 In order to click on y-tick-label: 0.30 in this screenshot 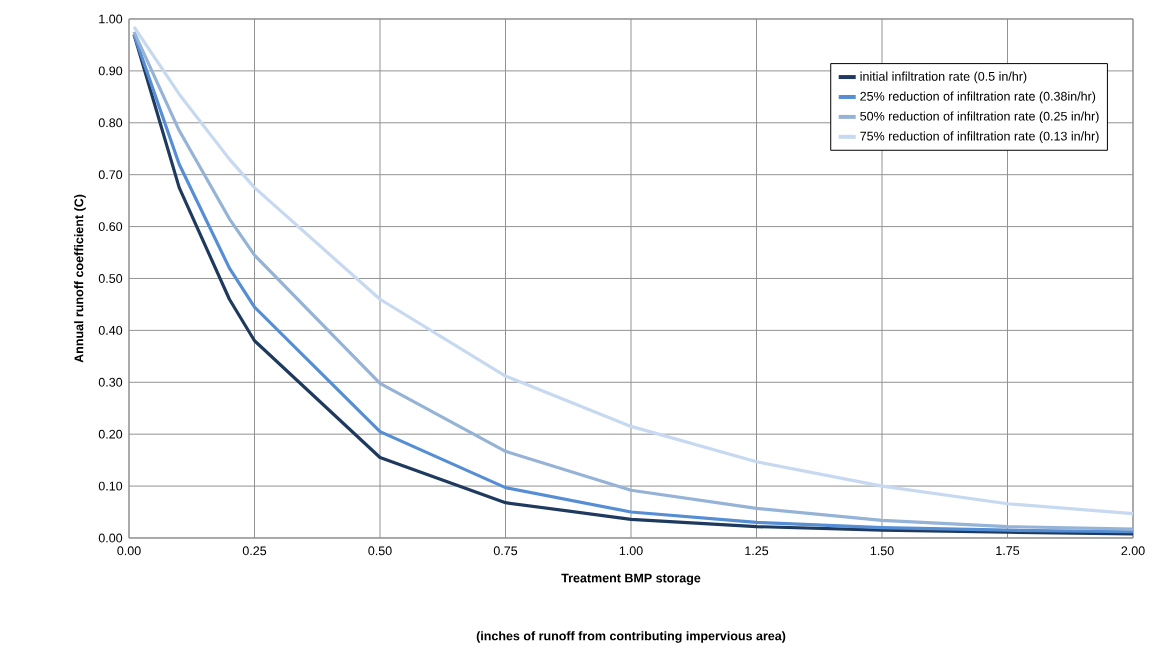, I will do `click(110, 382)`.